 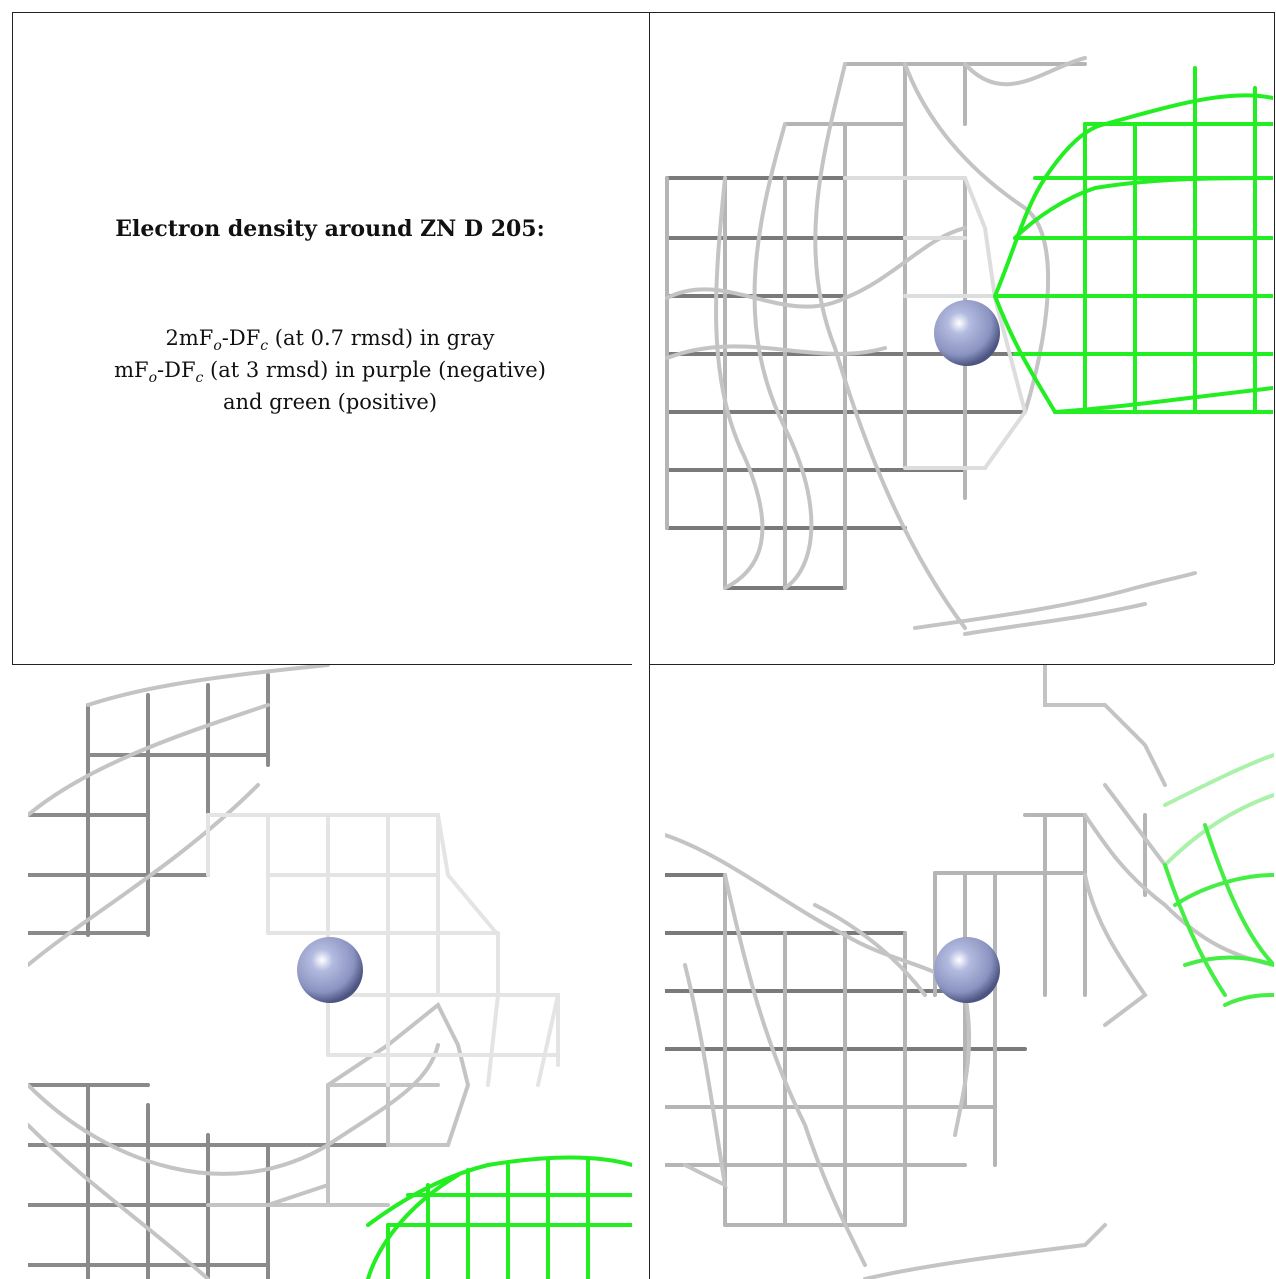 What do you see at coordinates (643, 12) in the screenshot?
I see `top-border` at bounding box center [643, 12].